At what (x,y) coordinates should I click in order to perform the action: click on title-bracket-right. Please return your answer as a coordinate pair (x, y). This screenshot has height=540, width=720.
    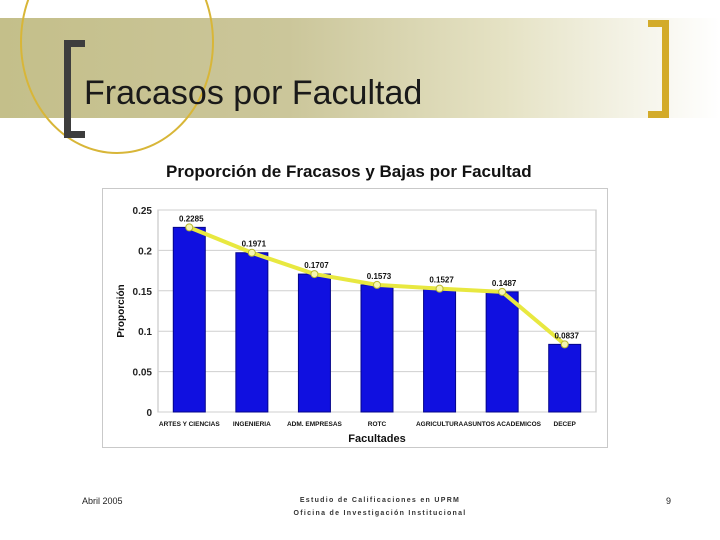
    Looking at the image, I should click on (658, 69).